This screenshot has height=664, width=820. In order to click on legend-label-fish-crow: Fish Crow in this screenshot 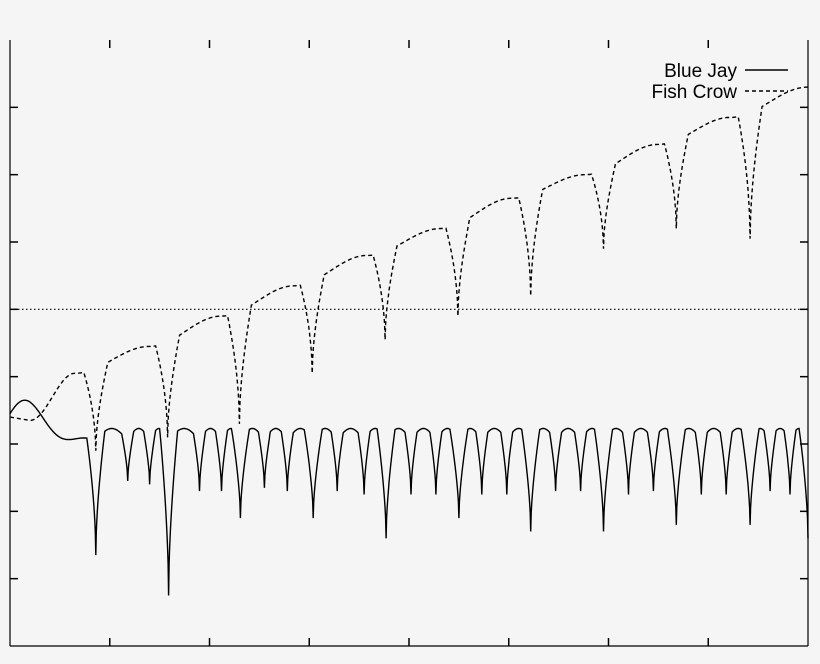, I will do `click(694, 92)`.